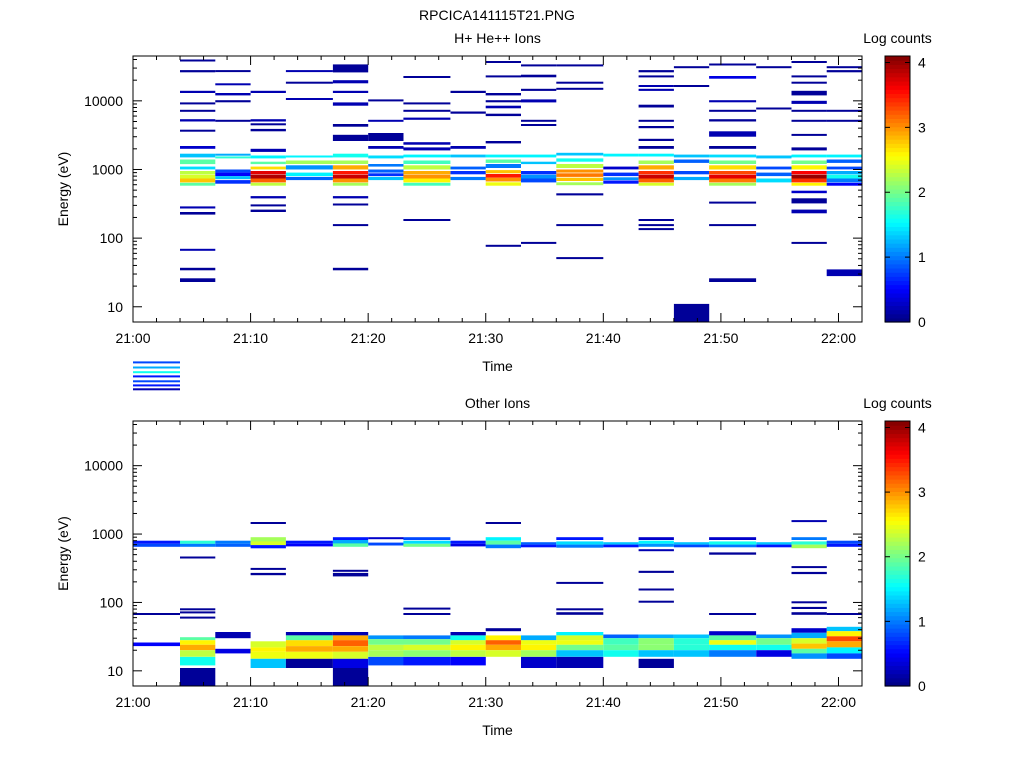 The image size is (1024, 768). Describe the element at coordinates (720, 702) in the screenshot. I see `x-tick-label: 21:50` at that location.